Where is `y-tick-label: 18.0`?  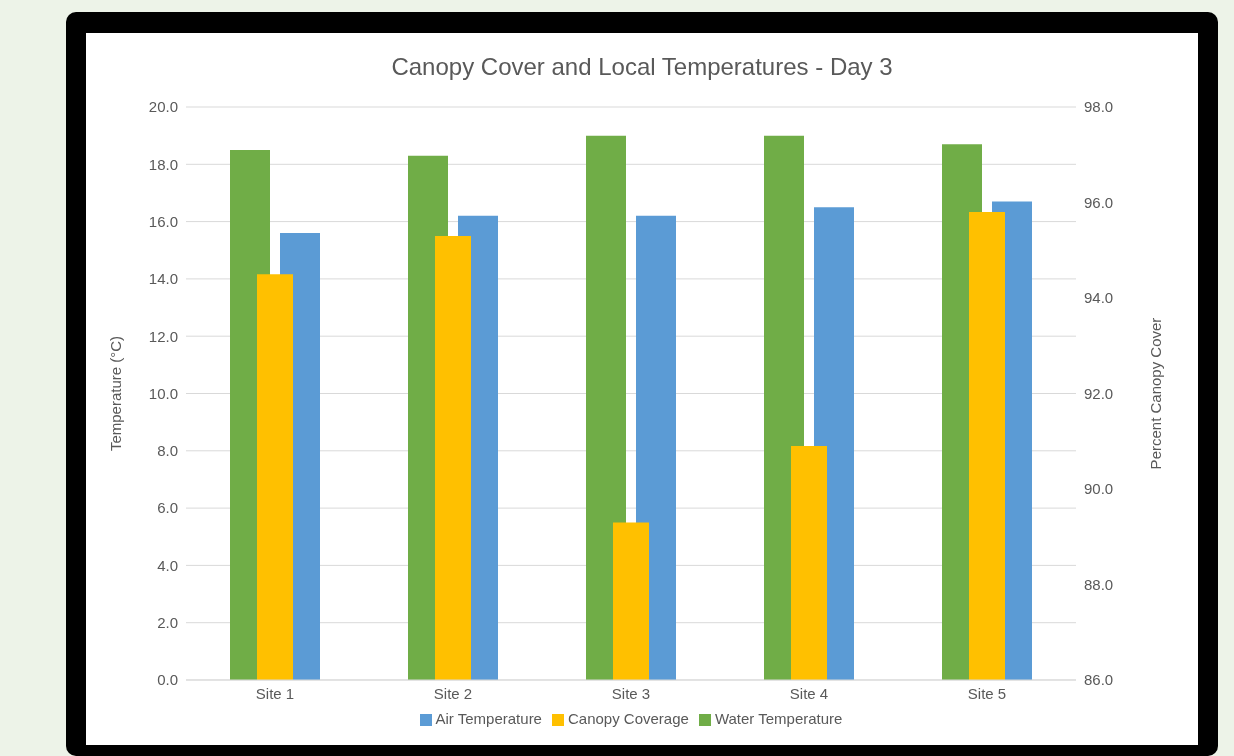
y-tick-label: 18.0 is located at coordinates (163, 164).